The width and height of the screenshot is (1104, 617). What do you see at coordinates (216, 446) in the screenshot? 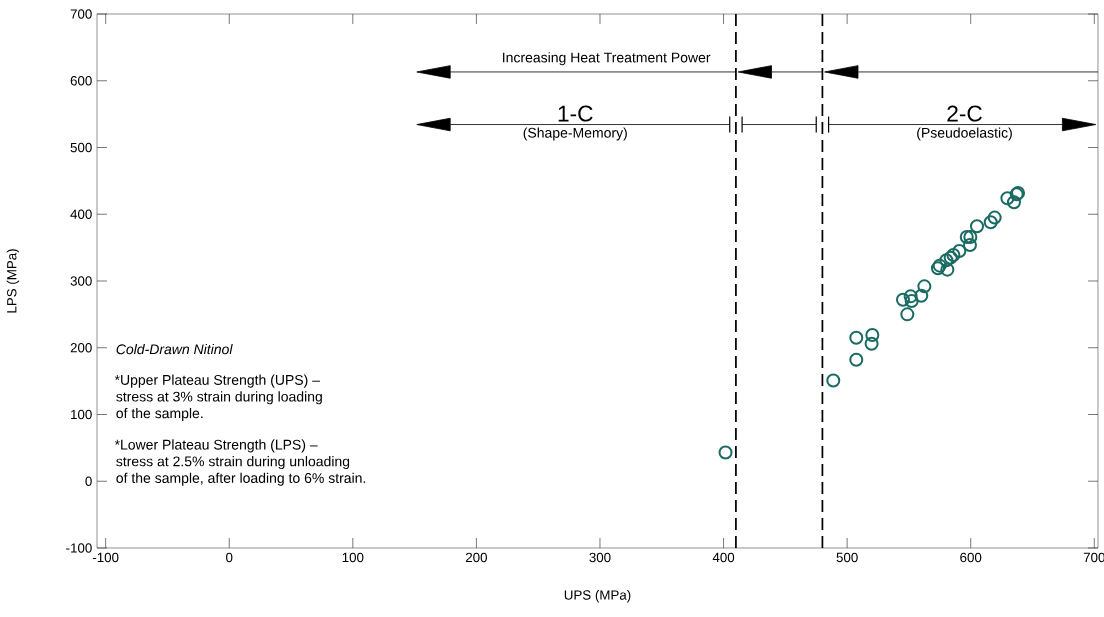
I see `annotation: *Lower Plateau Strength (LPS) –` at bounding box center [216, 446].